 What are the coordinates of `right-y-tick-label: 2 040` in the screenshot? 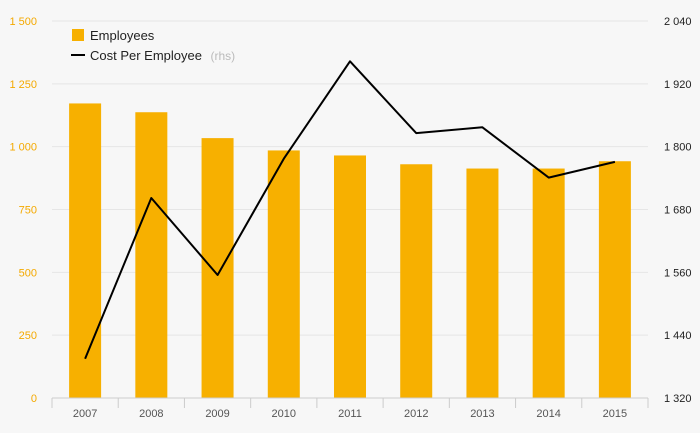 It's located at (678, 22).